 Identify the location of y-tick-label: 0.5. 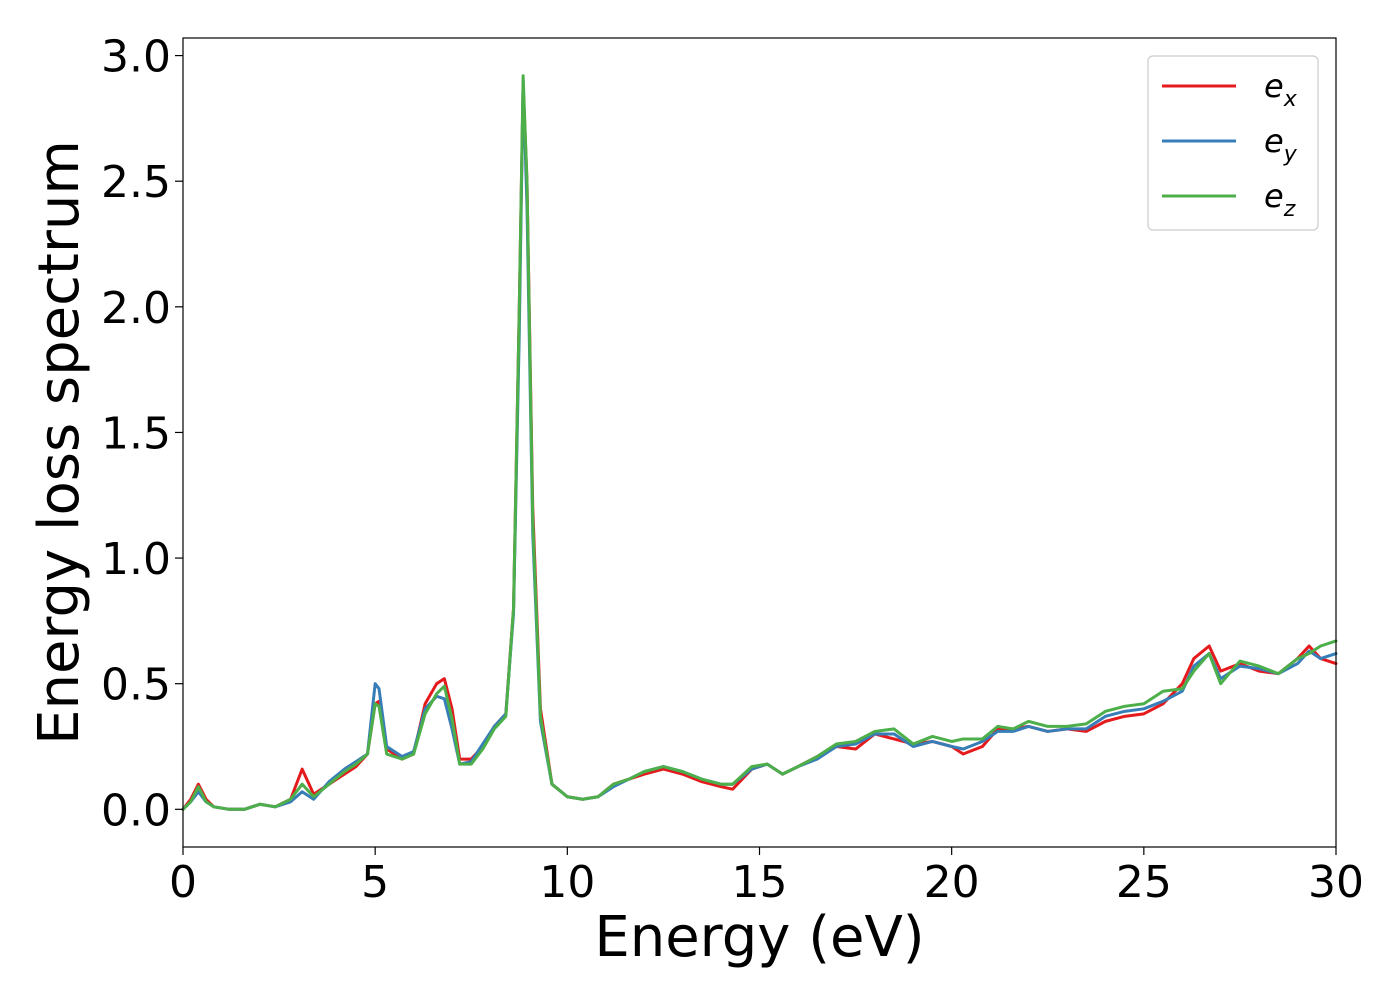
(136, 685).